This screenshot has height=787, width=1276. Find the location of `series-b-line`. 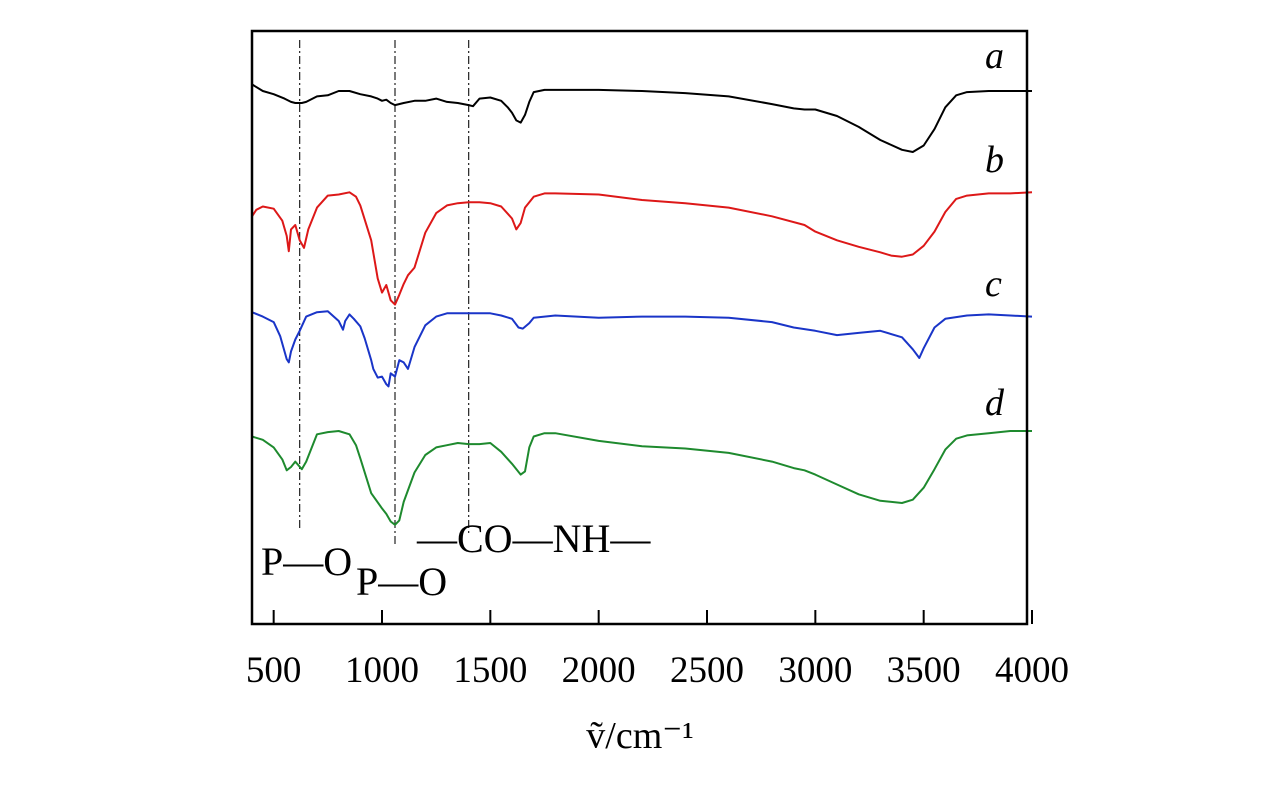

series-b-line is located at coordinates (642, 248).